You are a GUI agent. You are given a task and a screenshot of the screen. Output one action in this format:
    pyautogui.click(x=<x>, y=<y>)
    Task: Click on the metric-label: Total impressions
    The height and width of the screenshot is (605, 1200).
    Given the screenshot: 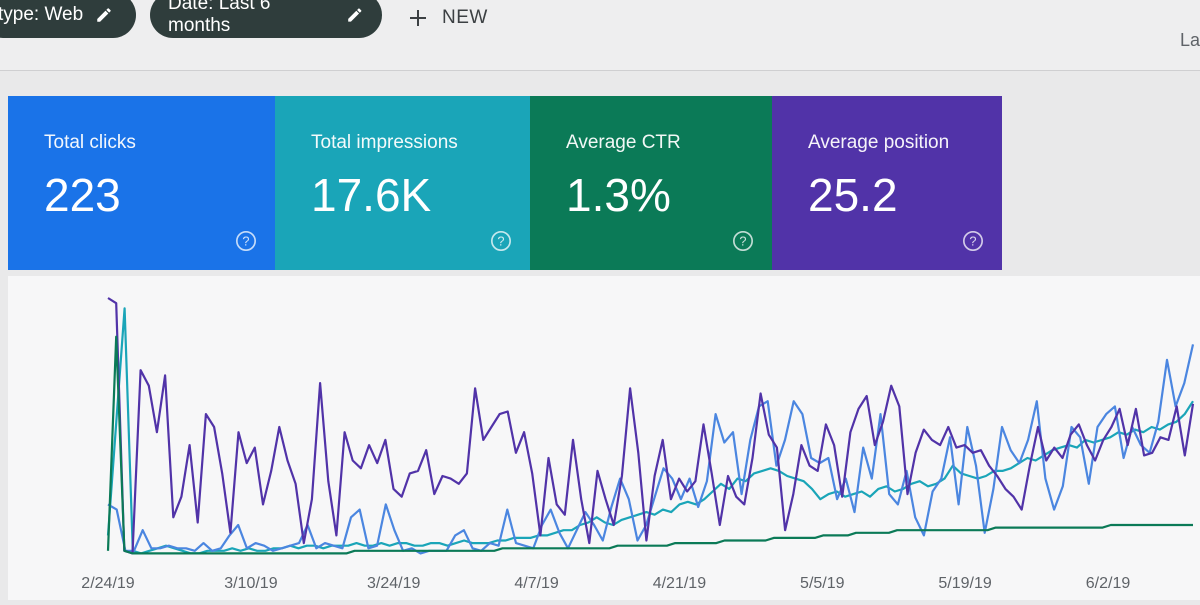 What is the action you would take?
    pyautogui.click(x=384, y=142)
    